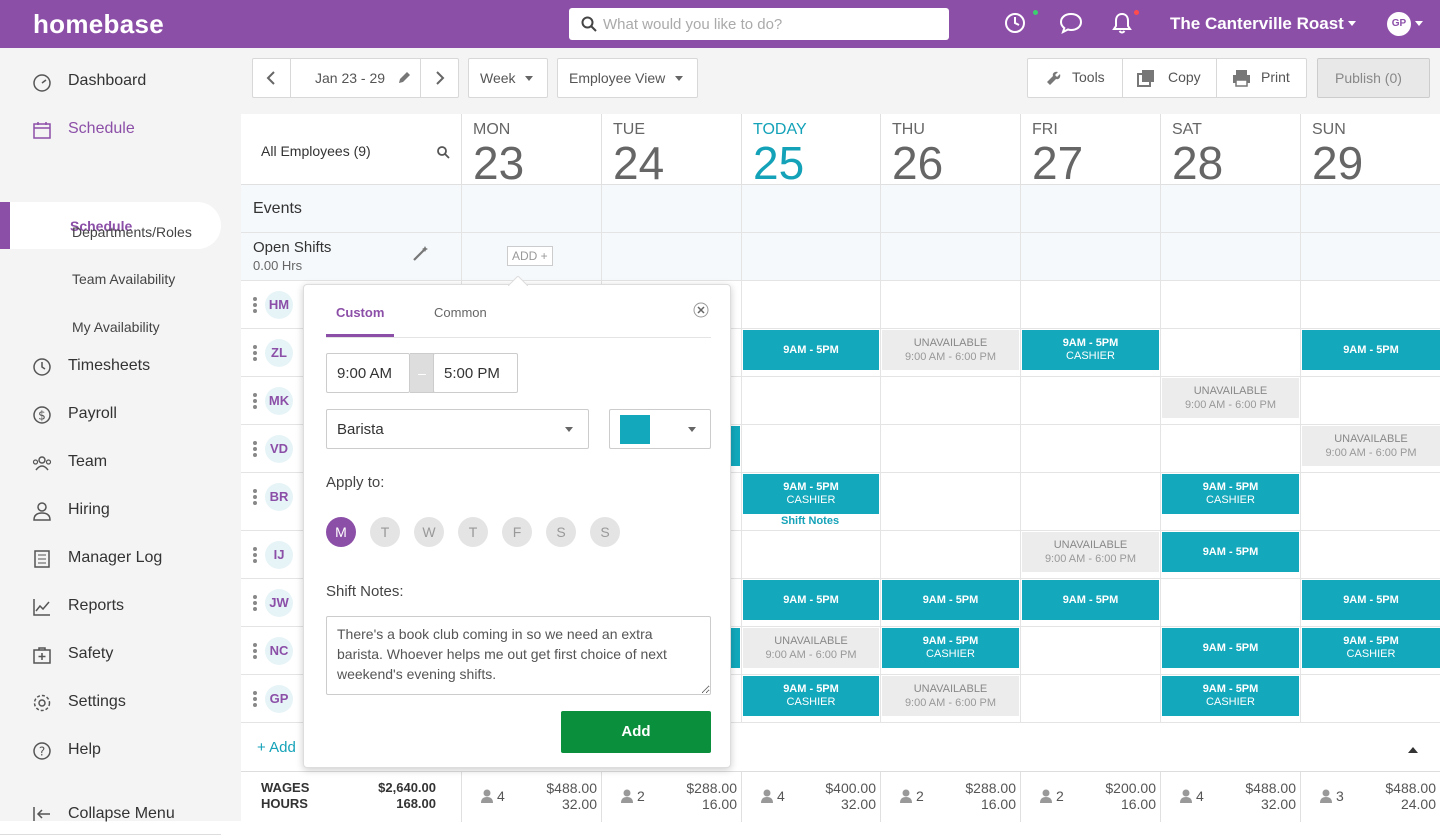  I want to click on publish-button: Publish (0), so click(1373, 78).